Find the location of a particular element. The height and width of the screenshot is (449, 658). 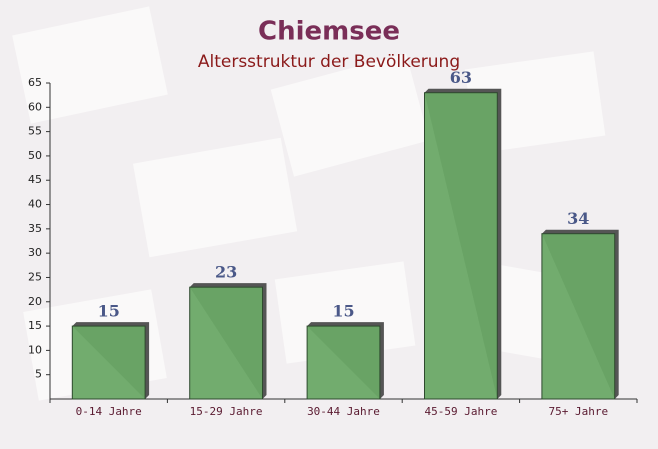

y-tick-label: 55 is located at coordinates (35, 131).